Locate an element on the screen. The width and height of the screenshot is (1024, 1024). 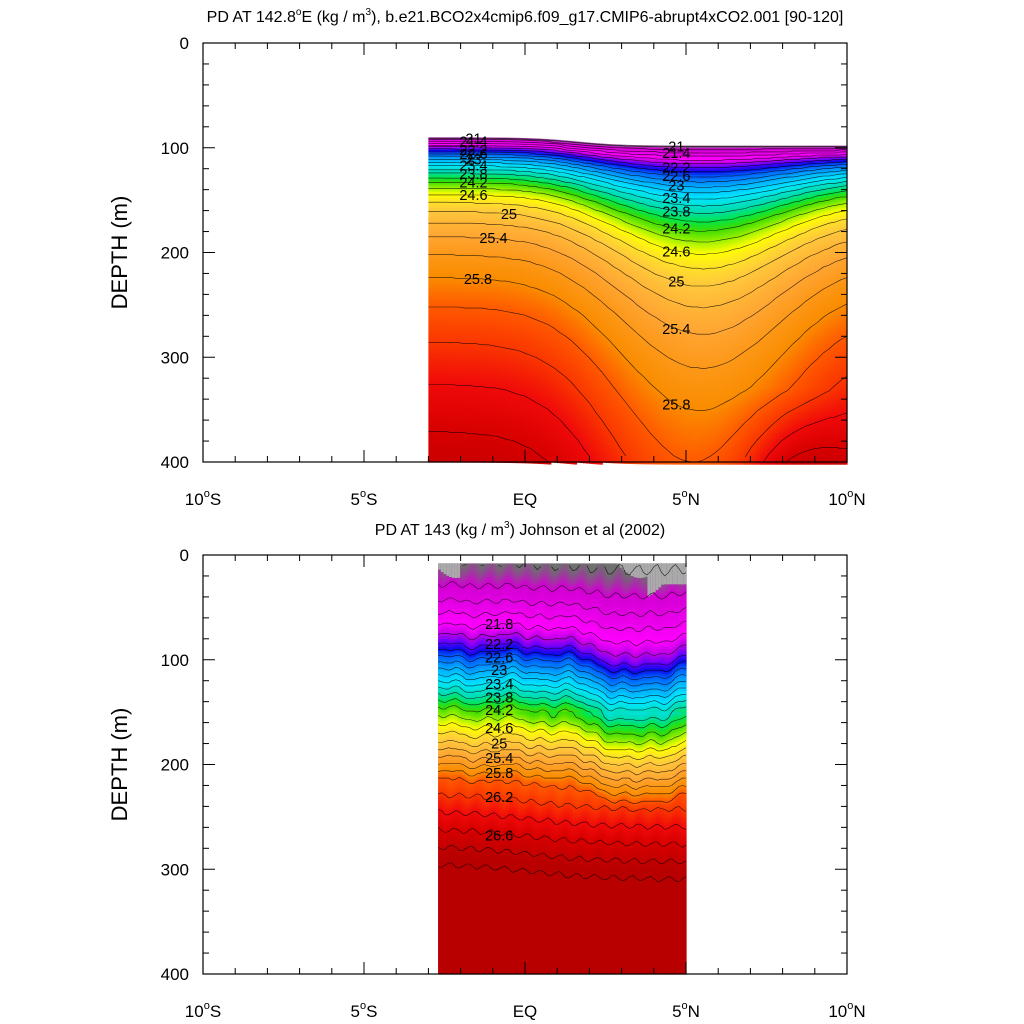
contour-label: 26.6 is located at coordinates (499, 837).